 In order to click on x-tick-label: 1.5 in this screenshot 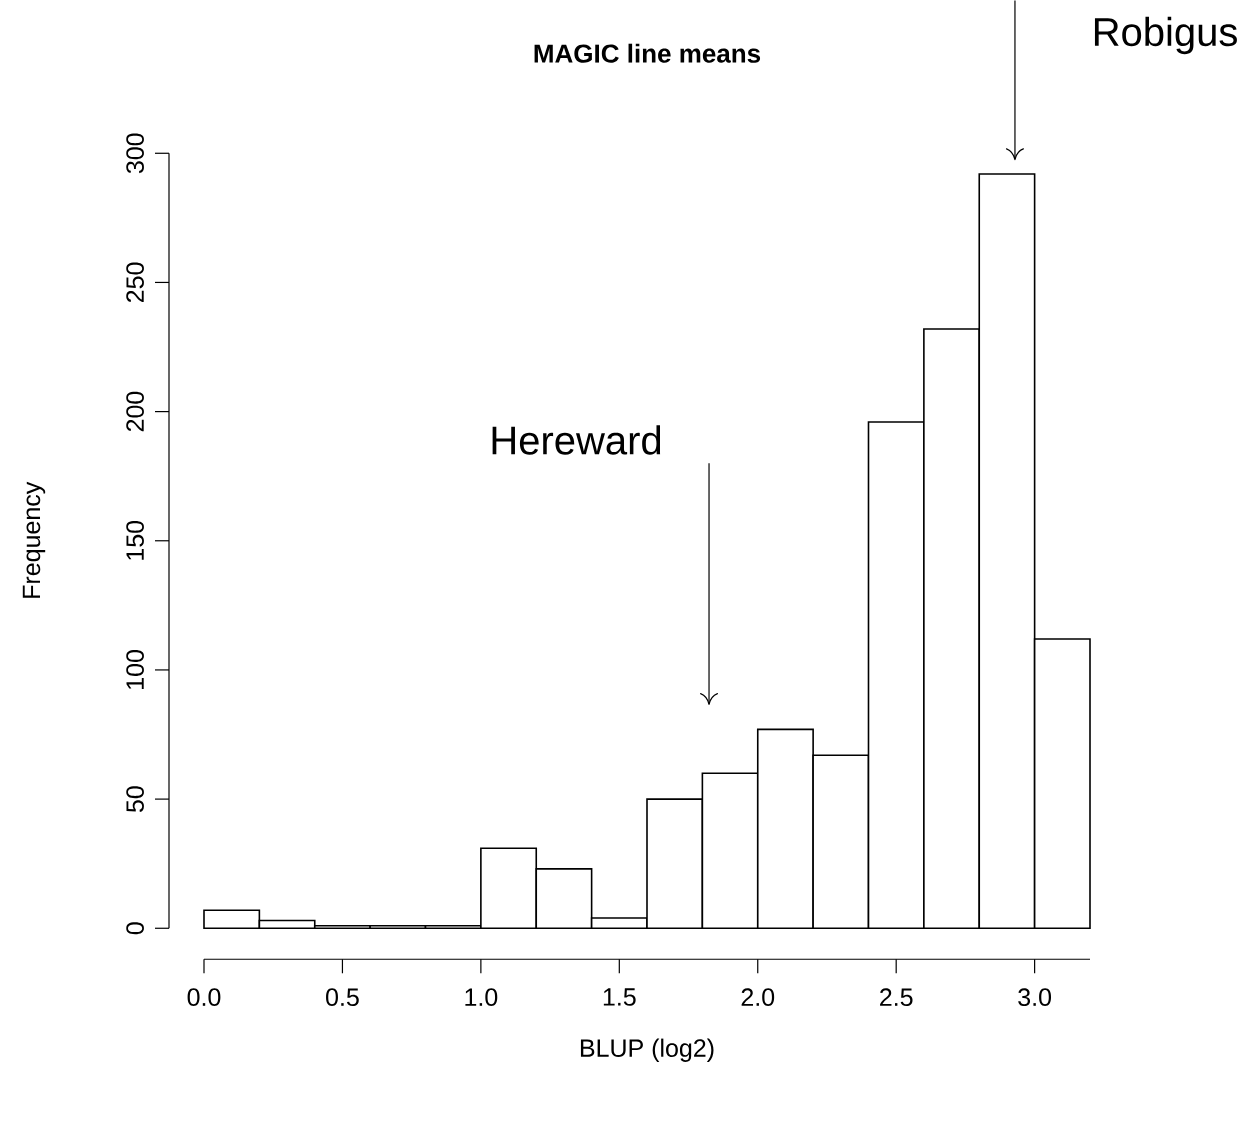, I will do `click(619, 997)`.